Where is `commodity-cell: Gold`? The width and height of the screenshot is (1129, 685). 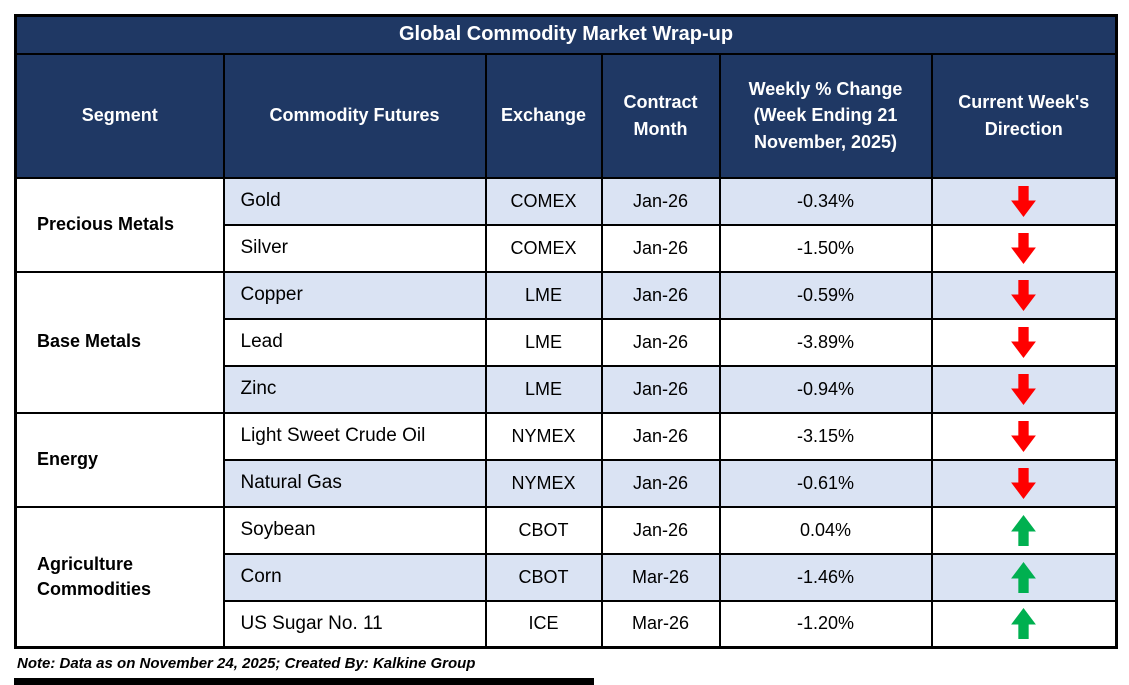
commodity-cell: Gold is located at coordinates (354, 201).